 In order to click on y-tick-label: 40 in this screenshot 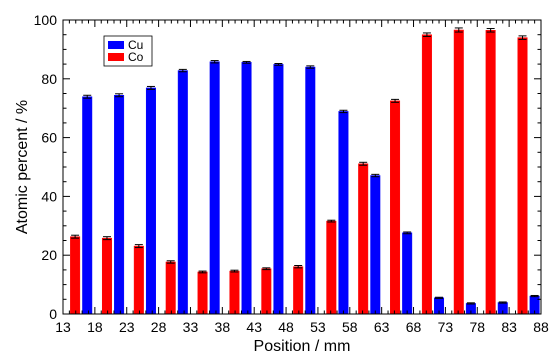, I will do `click(49, 196)`.